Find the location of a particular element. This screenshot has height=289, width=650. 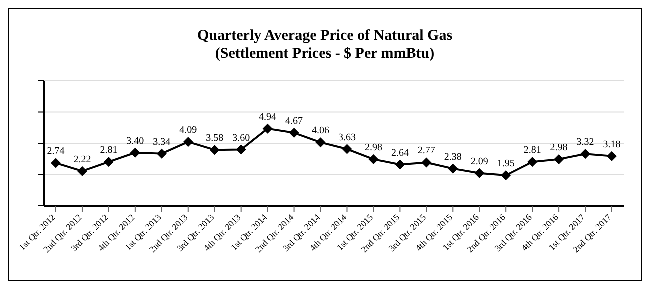

data-label: 3.63 is located at coordinates (347, 138).